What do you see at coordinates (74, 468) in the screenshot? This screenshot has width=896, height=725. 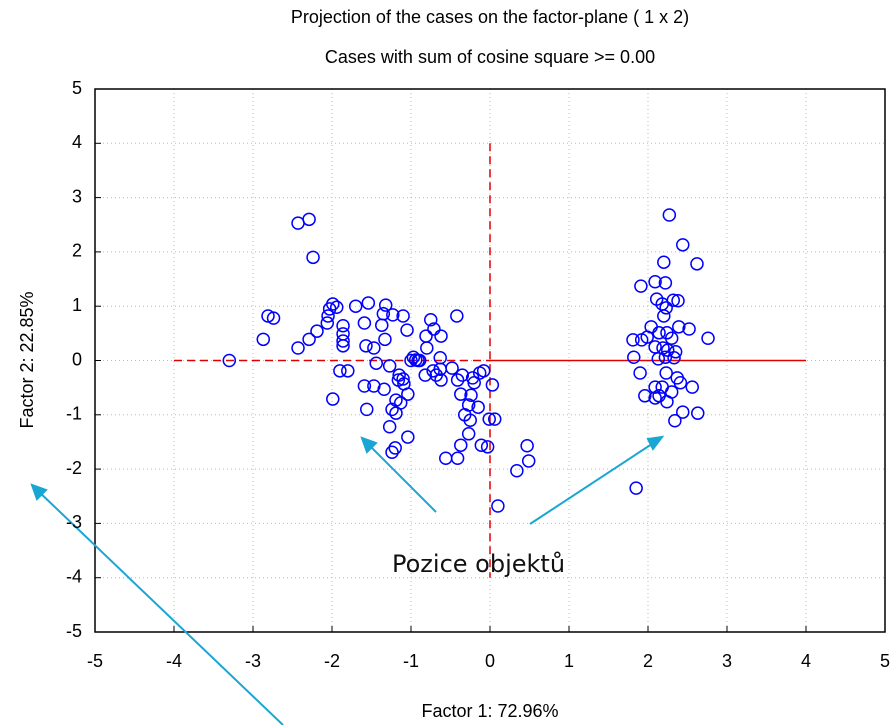 I see `y-tick-label: -2` at bounding box center [74, 468].